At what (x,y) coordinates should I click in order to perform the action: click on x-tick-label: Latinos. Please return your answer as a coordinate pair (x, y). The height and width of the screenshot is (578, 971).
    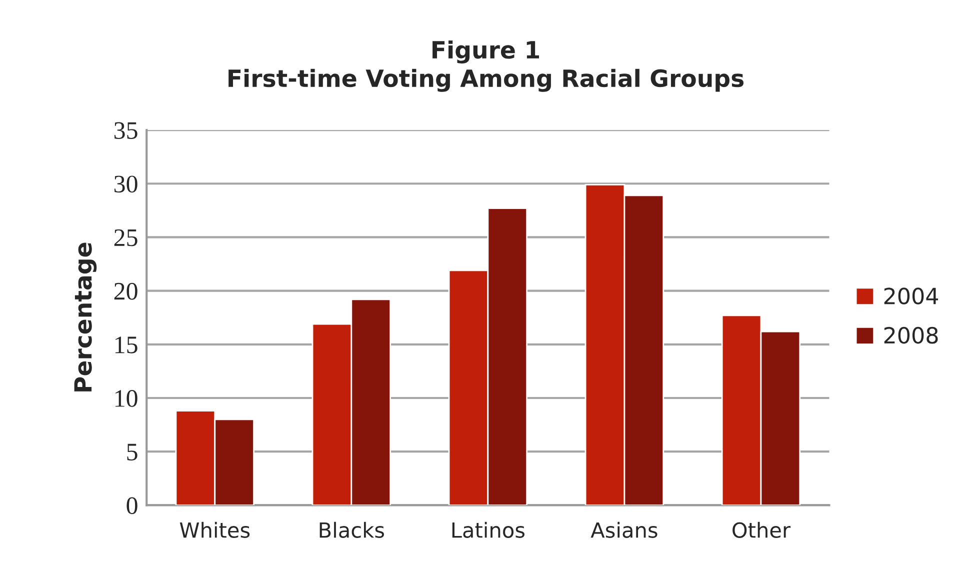
    Looking at the image, I should click on (488, 530).